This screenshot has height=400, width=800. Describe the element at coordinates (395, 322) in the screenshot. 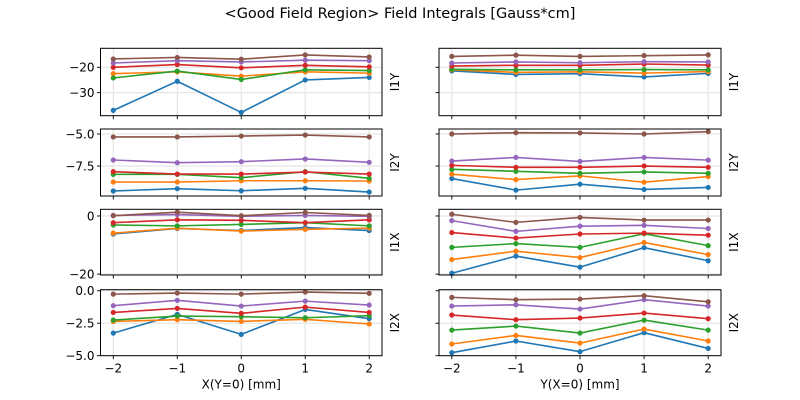

I see `row-label: I2X` at that location.